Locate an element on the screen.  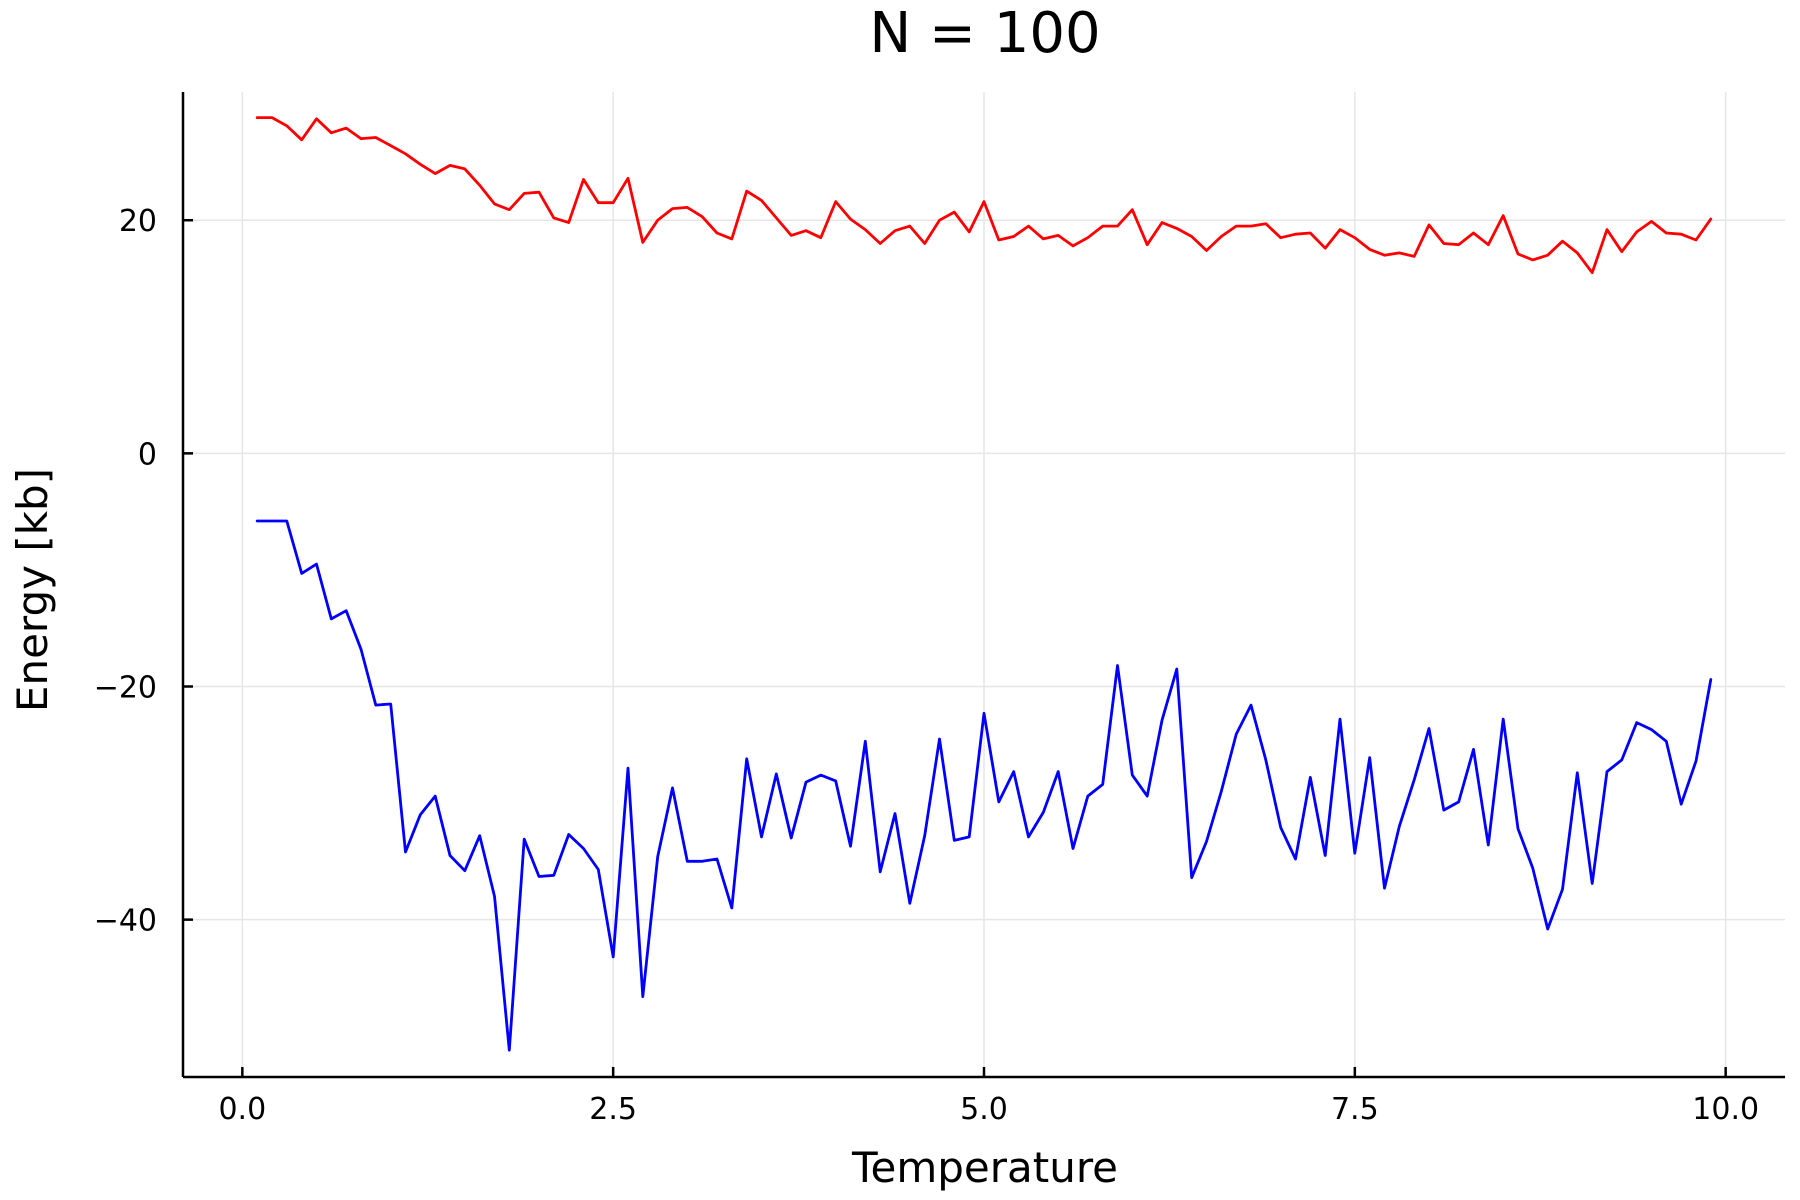
chart-title: N = 100 is located at coordinates (984, 33).